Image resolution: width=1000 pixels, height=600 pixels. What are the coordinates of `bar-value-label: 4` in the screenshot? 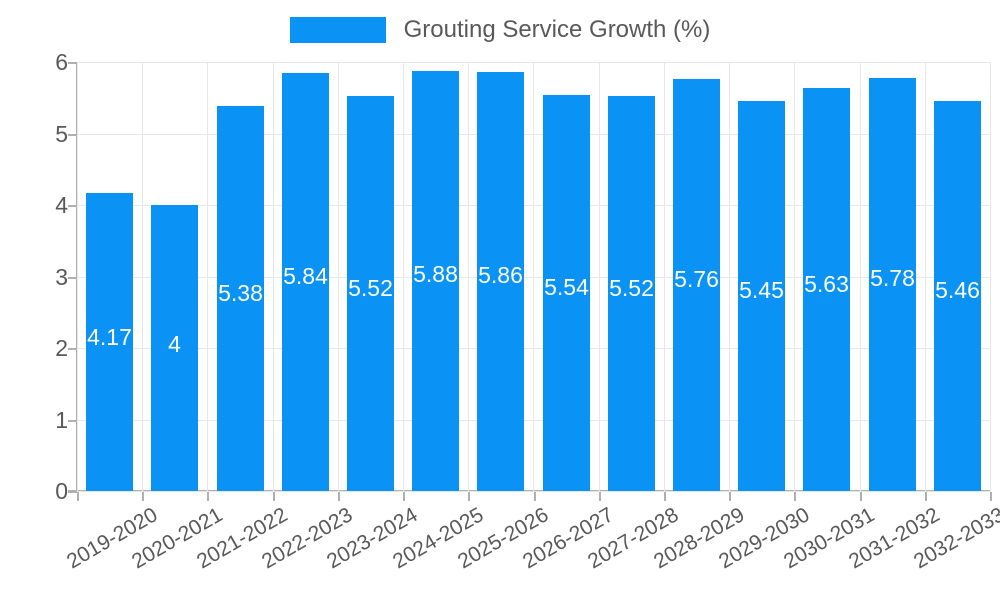 It's located at (174, 343).